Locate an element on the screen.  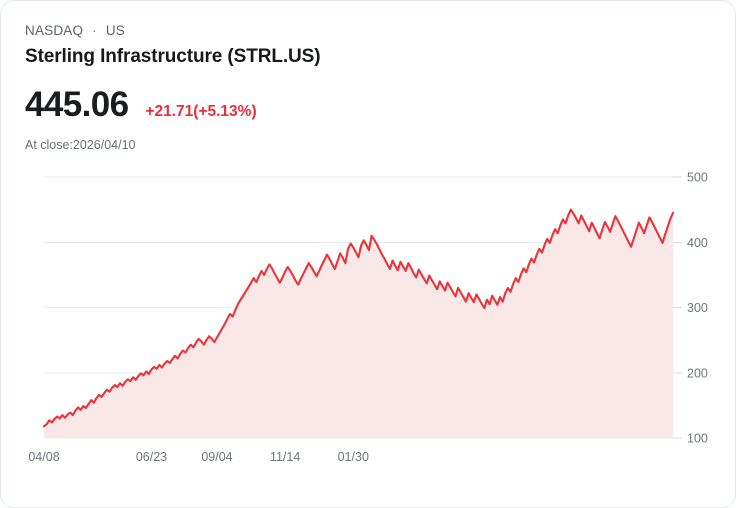
y-tick-label: 400 is located at coordinates (697, 243).